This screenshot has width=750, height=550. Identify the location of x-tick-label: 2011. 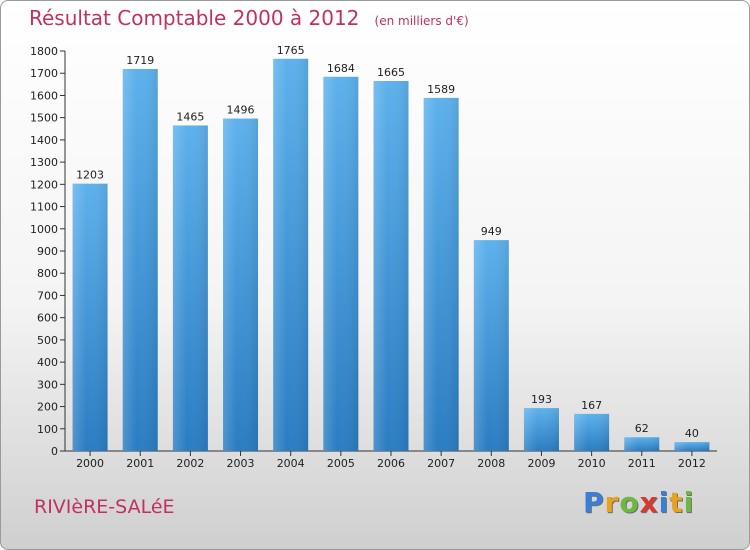
(642, 463).